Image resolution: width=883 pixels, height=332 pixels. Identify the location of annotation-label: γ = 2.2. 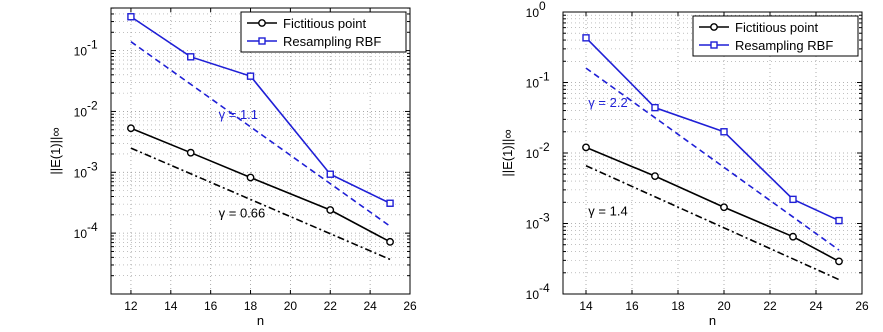
(607, 102).